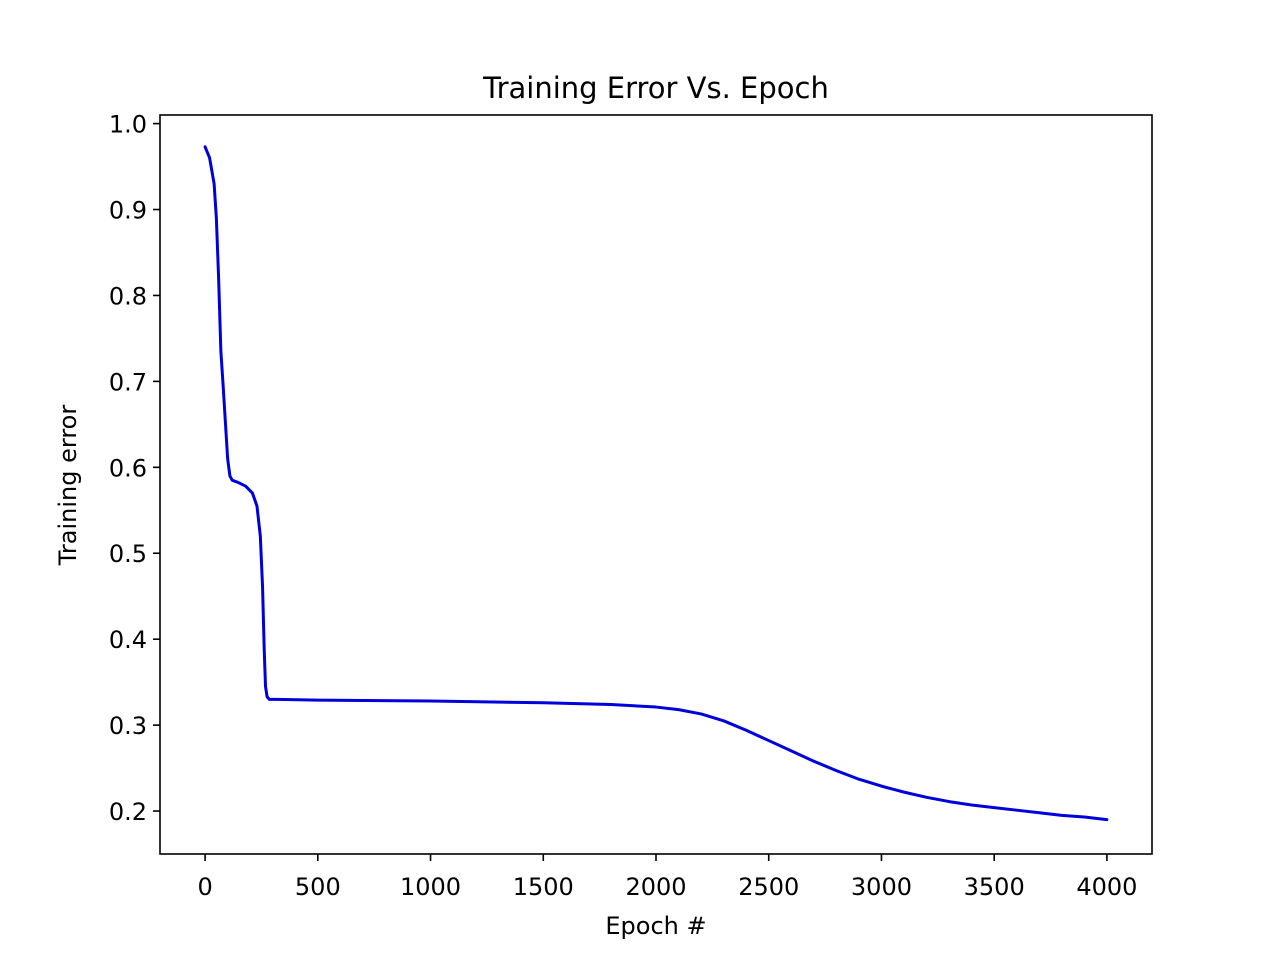  Describe the element at coordinates (128, 125) in the screenshot. I see `y-tick-label: 1.0` at that location.